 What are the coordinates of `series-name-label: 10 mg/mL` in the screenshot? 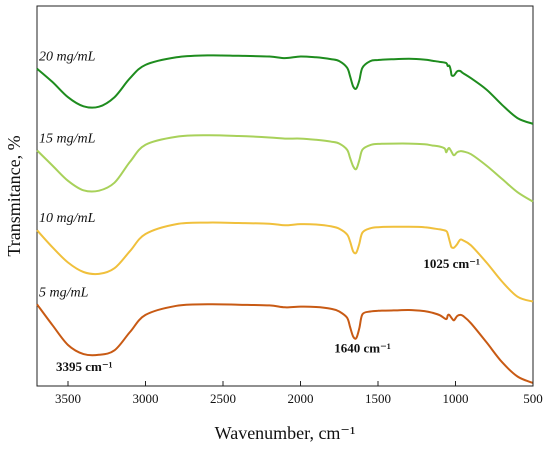 It's located at (67, 218).